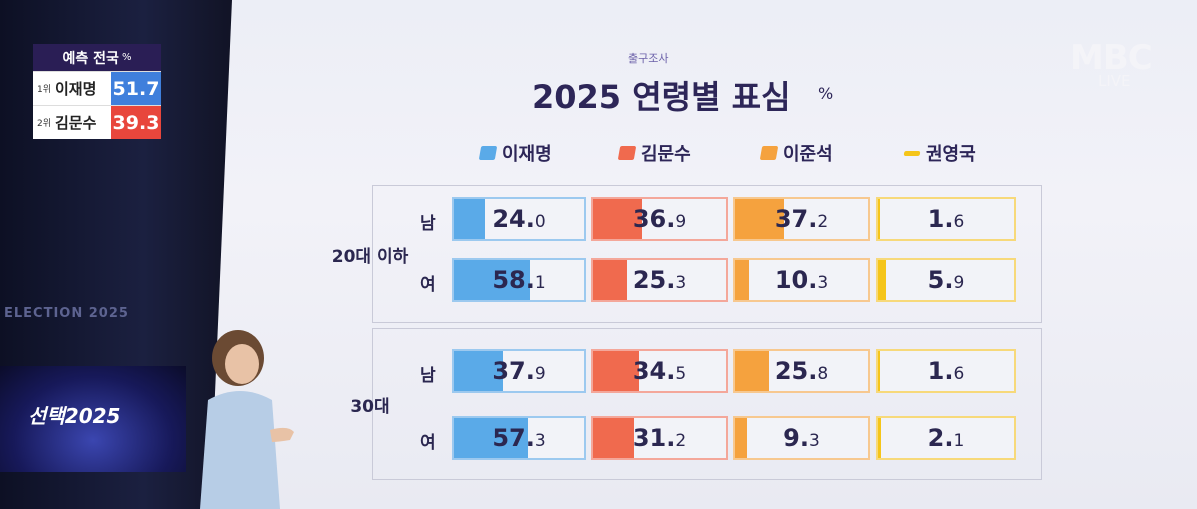  What do you see at coordinates (826, 93) in the screenshot?
I see `board-unit: %` at bounding box center [826, 93].